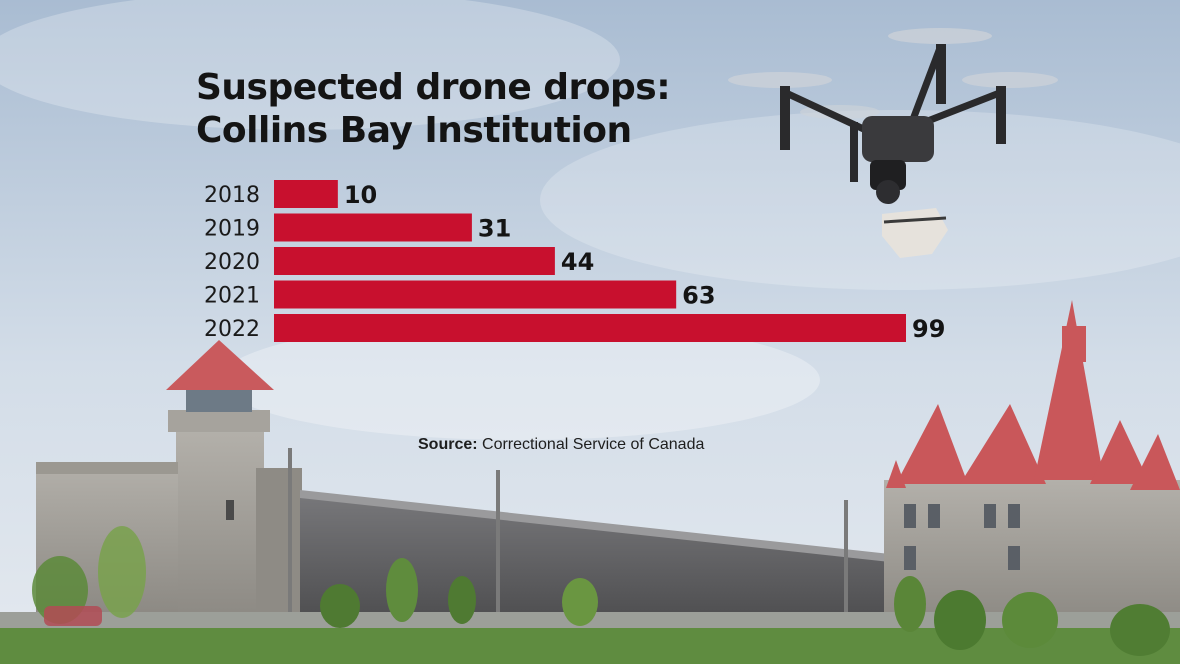  Describe the element at coordinates (475, 294) in the screenshot. I see `bar-2021` at that location.